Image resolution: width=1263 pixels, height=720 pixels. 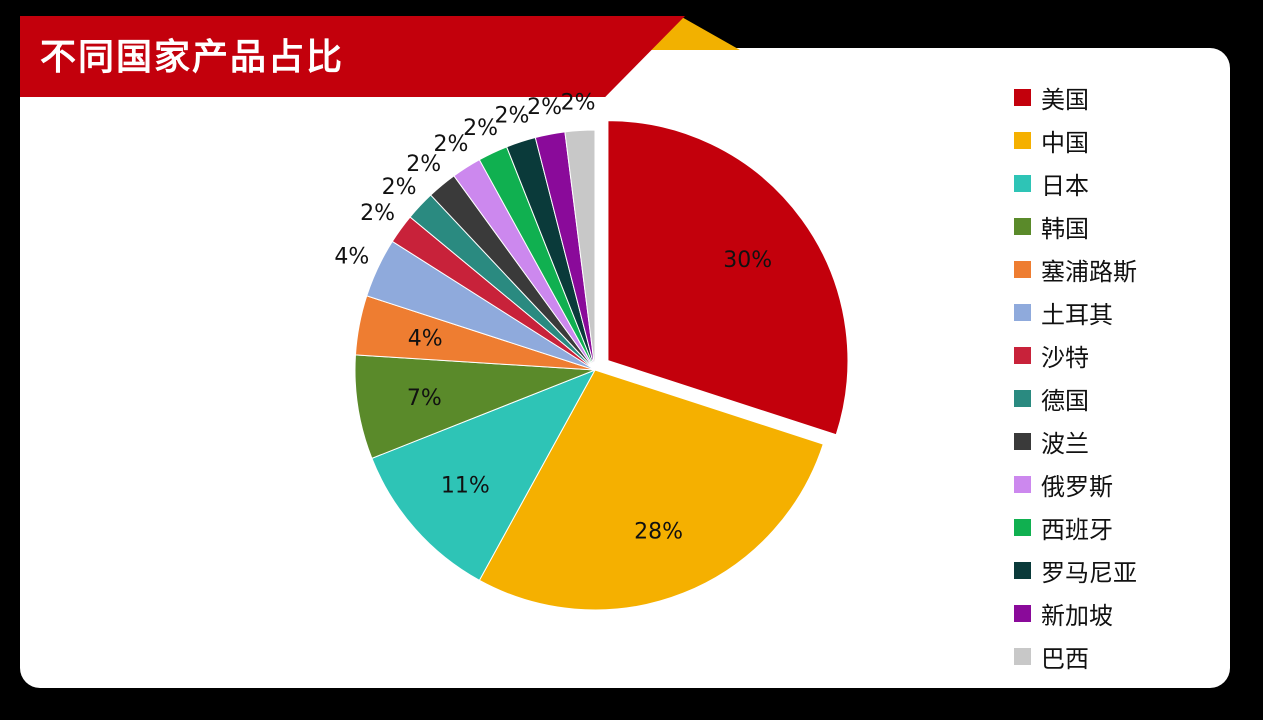 What do you see at coordinates (1065, 143) in the screenshot?
I see `legend-label: 中国` at bounding box center [1065, 143].